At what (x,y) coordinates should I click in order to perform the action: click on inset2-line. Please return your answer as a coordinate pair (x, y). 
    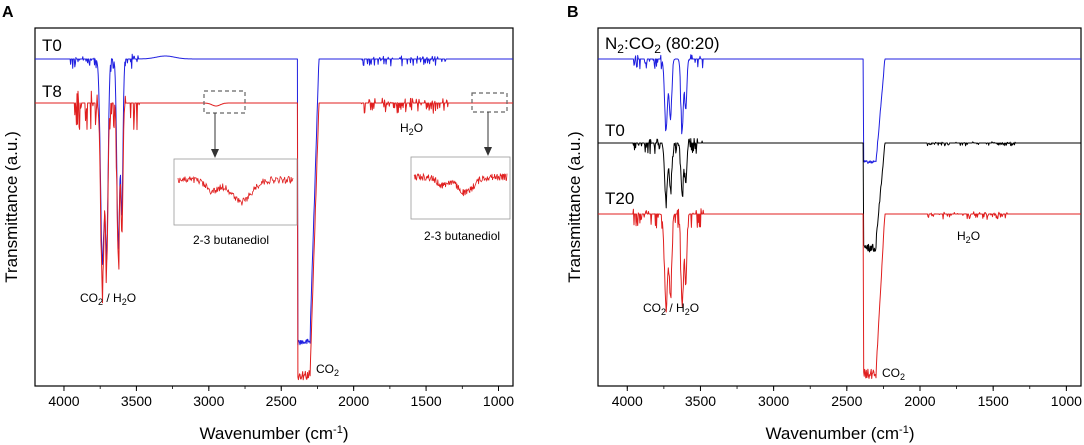
    Looking at the image, I should click on (460, 184).